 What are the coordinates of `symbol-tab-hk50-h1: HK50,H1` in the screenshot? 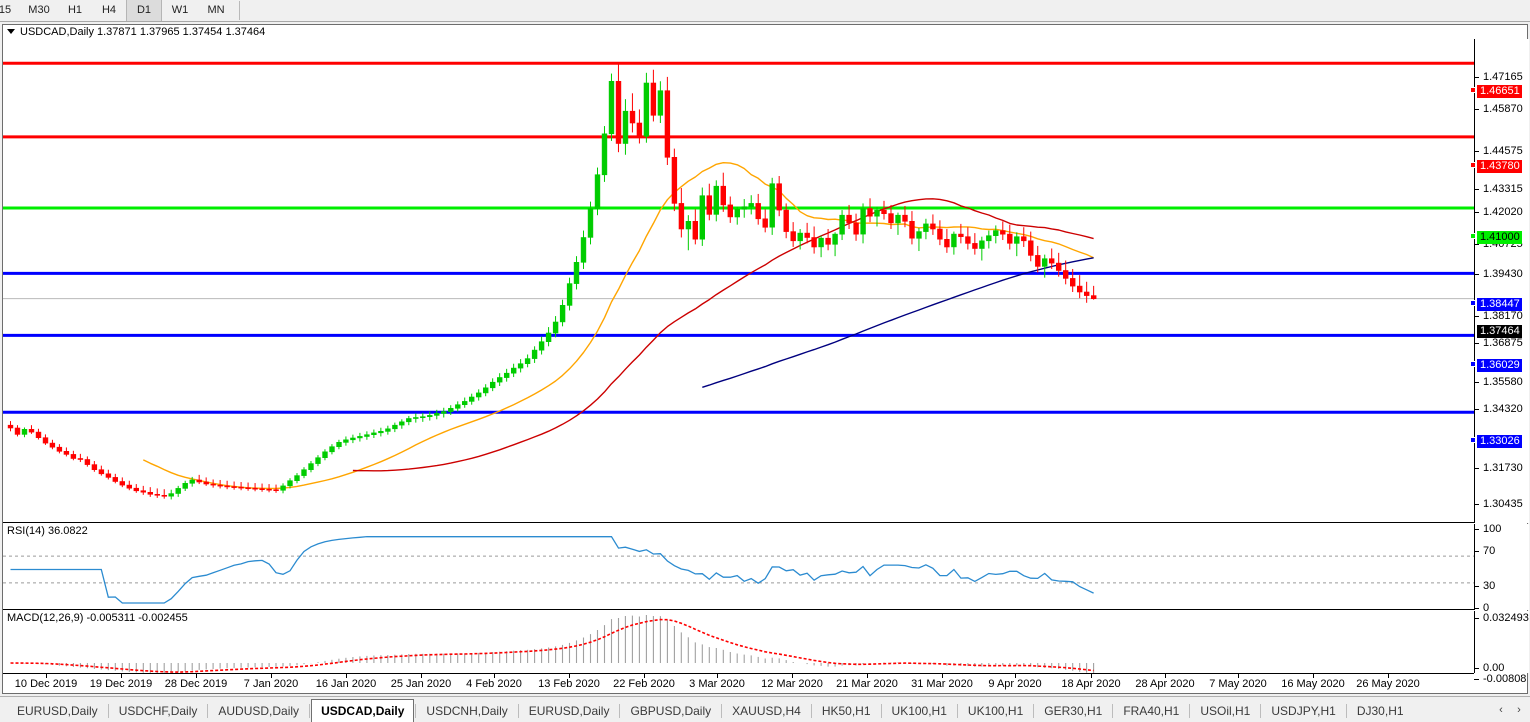 It's located at (846, 711).